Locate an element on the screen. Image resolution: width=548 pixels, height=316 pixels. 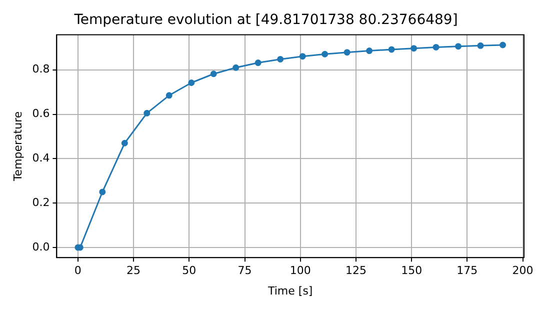
y-tick-label: 0.2 is located at coordinates (41, 202).